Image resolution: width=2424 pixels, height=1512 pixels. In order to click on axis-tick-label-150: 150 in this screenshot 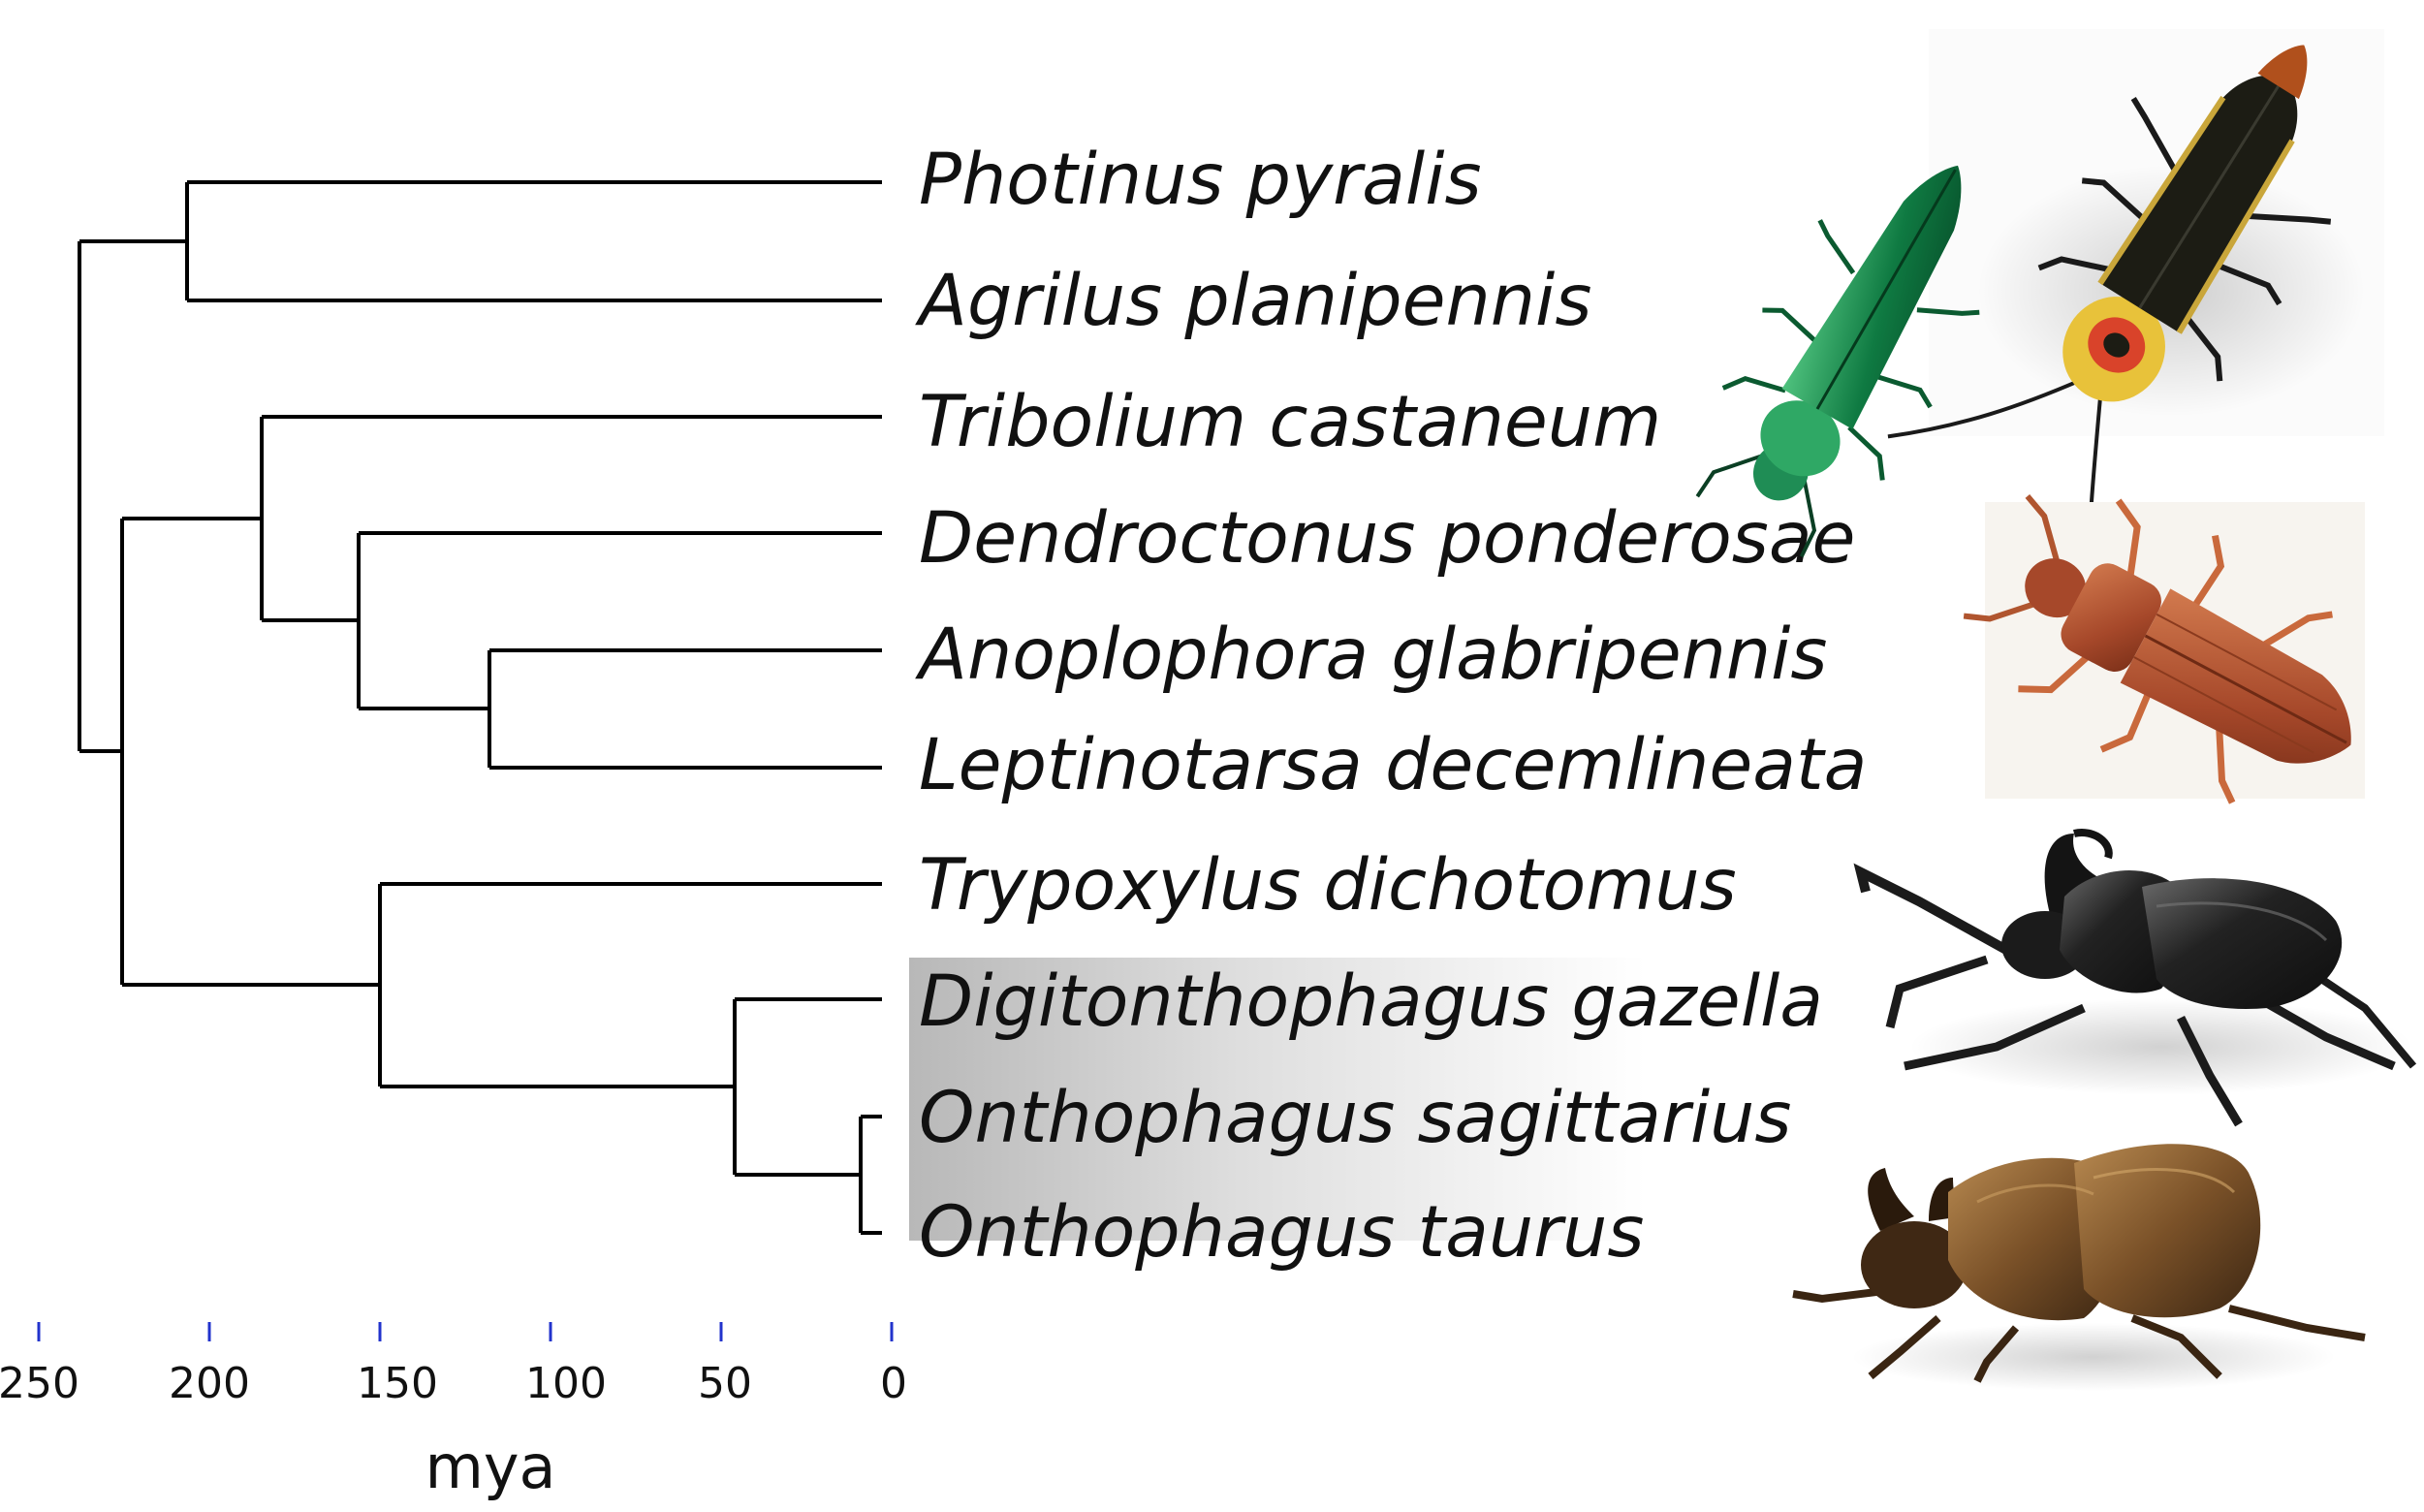, I will do `click(398, 1384)`.